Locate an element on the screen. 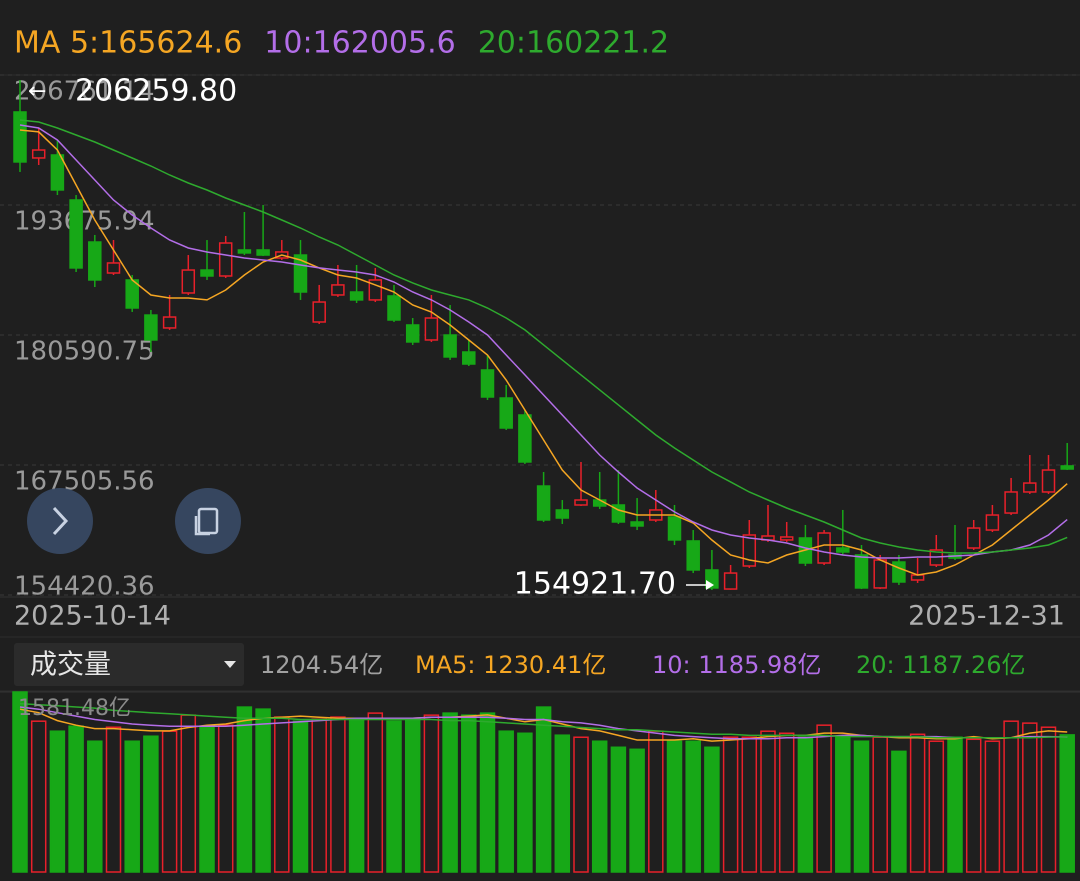  current-volume: 1204.54亿 is located at coordinates (321, 665).